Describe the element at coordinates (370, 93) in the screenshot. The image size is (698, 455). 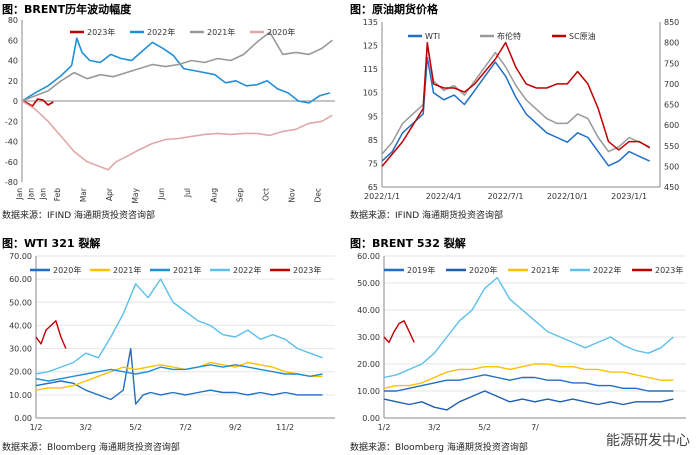
I see `y-tick-label: 105` at that location.